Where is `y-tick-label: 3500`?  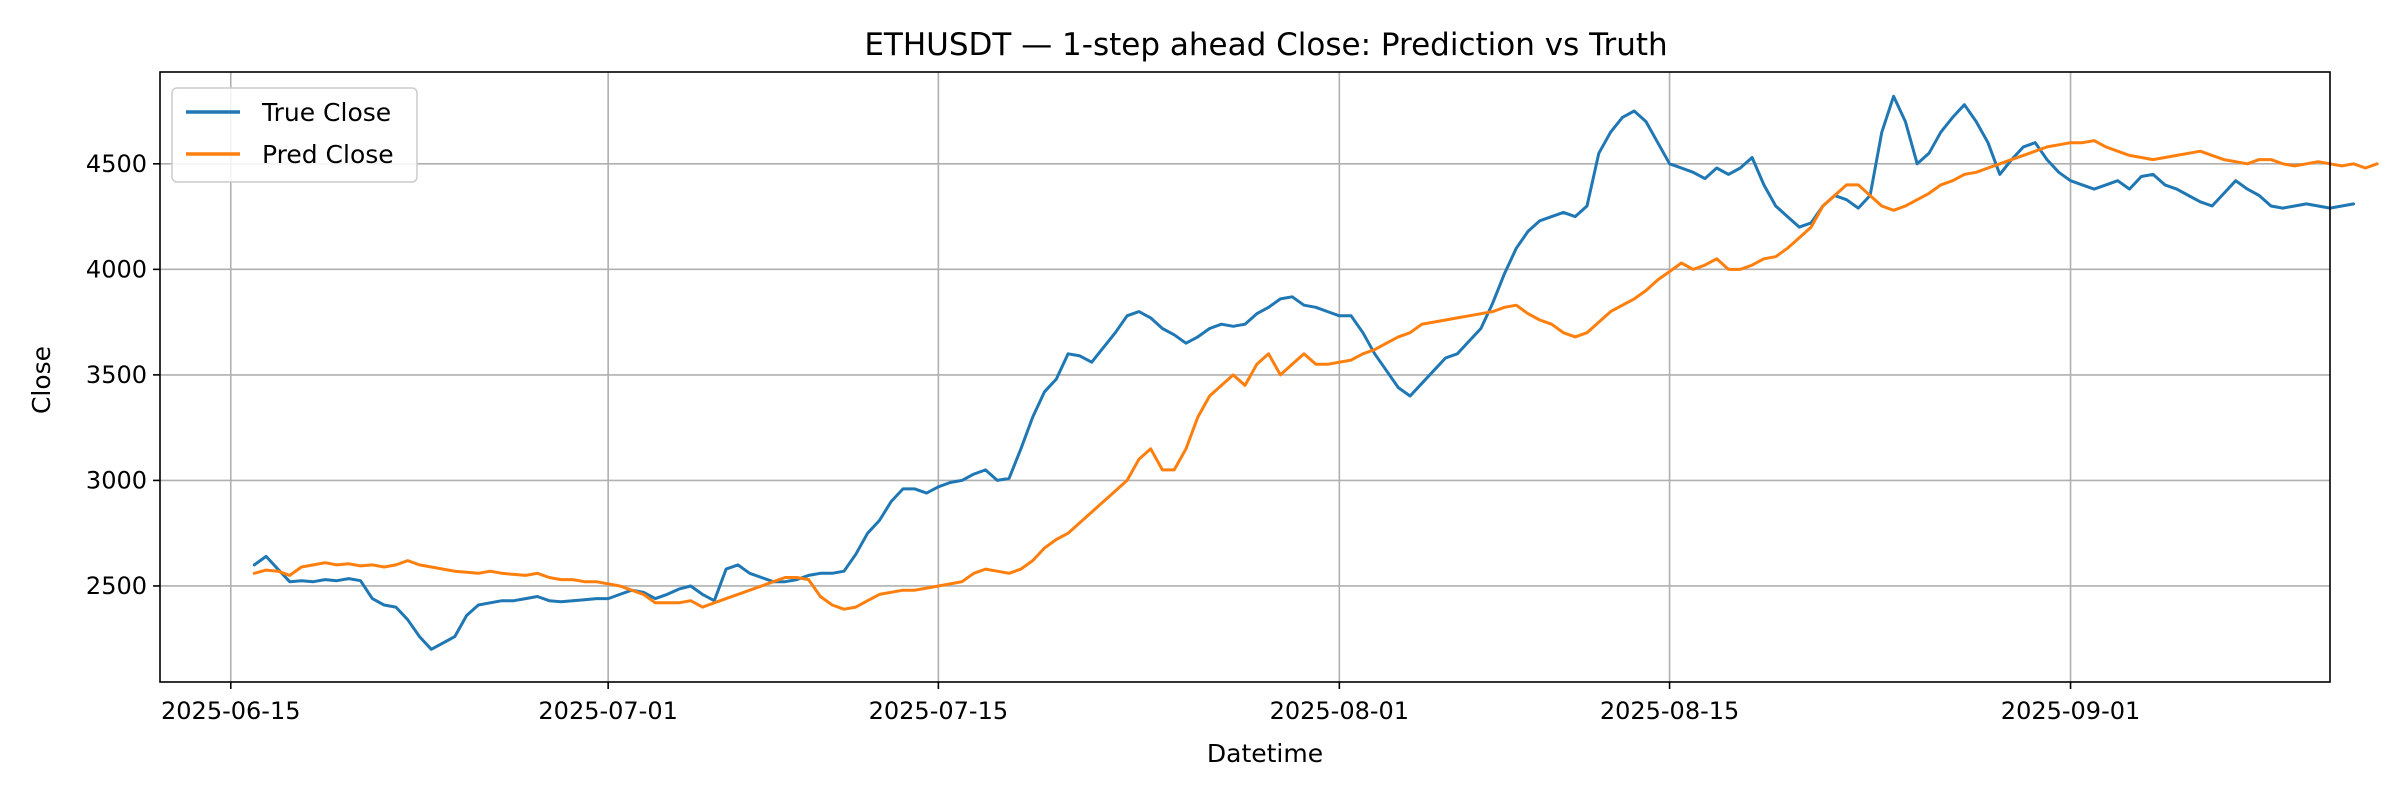
y-tick-label: 3500 is located at coordinates (116, 375).